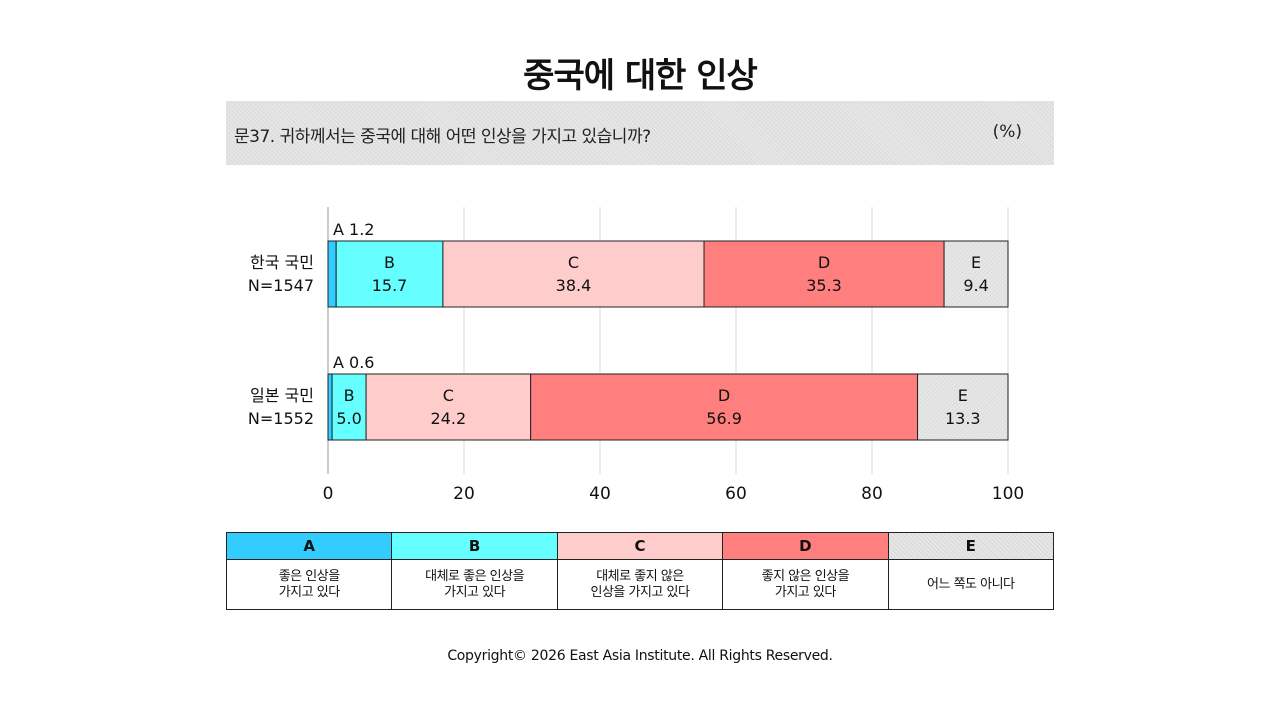 The width and height of the screenshot is (1280, 720). What do you see at coordinates (724, 418) in the screenshot?
I see `data-label-d: 56.9` at bounding box center [724, 418].